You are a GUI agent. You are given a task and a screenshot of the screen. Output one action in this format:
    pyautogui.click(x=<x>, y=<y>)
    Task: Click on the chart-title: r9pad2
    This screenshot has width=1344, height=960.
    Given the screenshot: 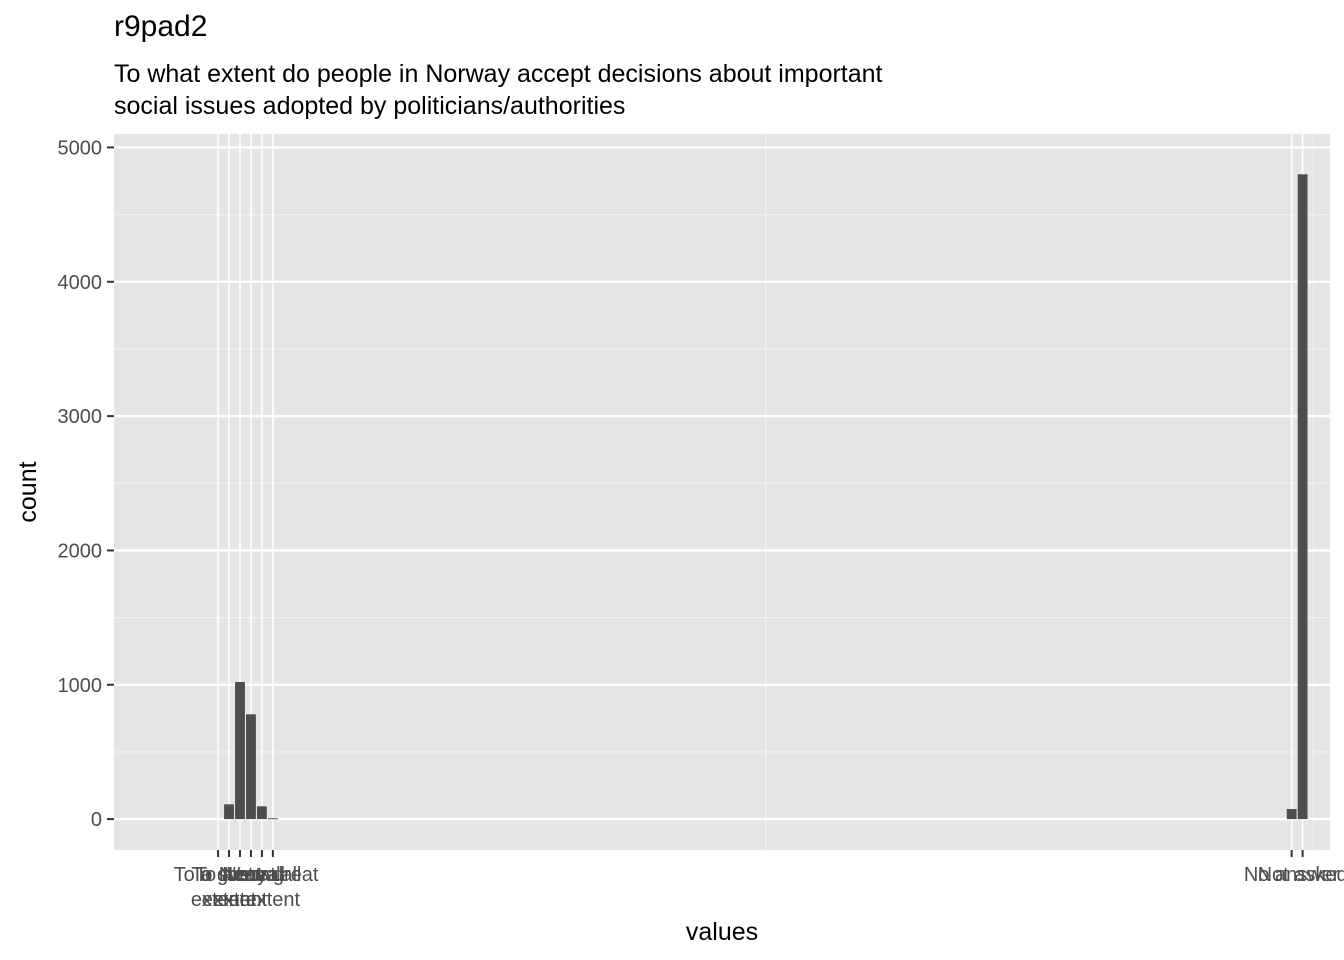 What is the action you would take?
    pyautogui.click(x=161, y=26)
    